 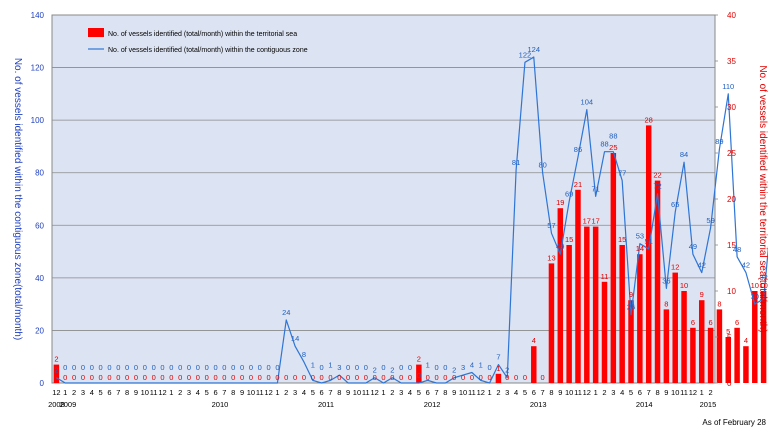 What do you see at coordinates (657, 175) in the screenshot?
I see `bar-label: 22` at bounding box center [657, 175].